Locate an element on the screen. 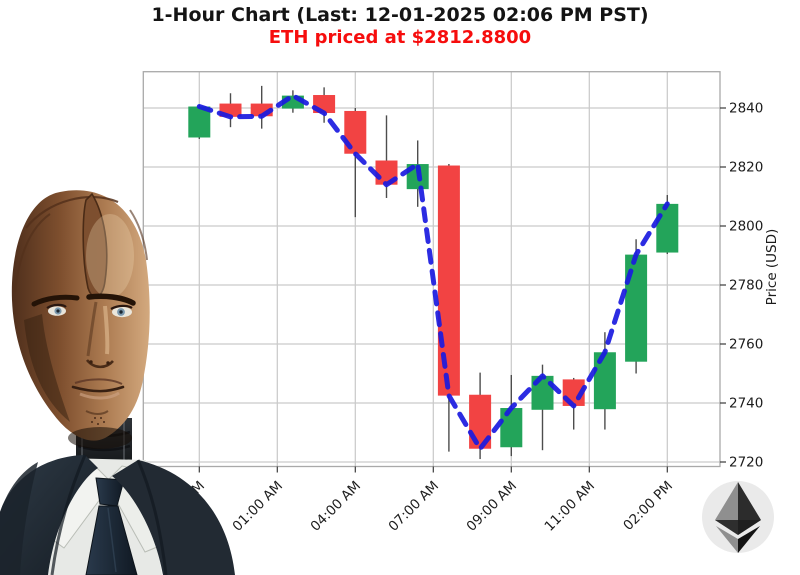 The image size is (800, 575). price-subtitle: ETH priced at $2812.8800 is located at coordinates (400, 37).